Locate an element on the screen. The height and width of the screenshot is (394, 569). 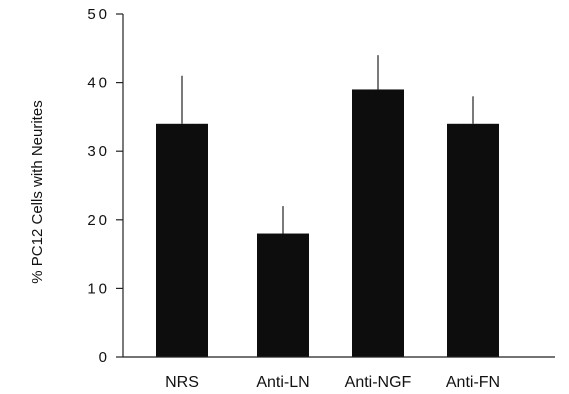
bar-anti-fn is located at coordinates (473, 240).